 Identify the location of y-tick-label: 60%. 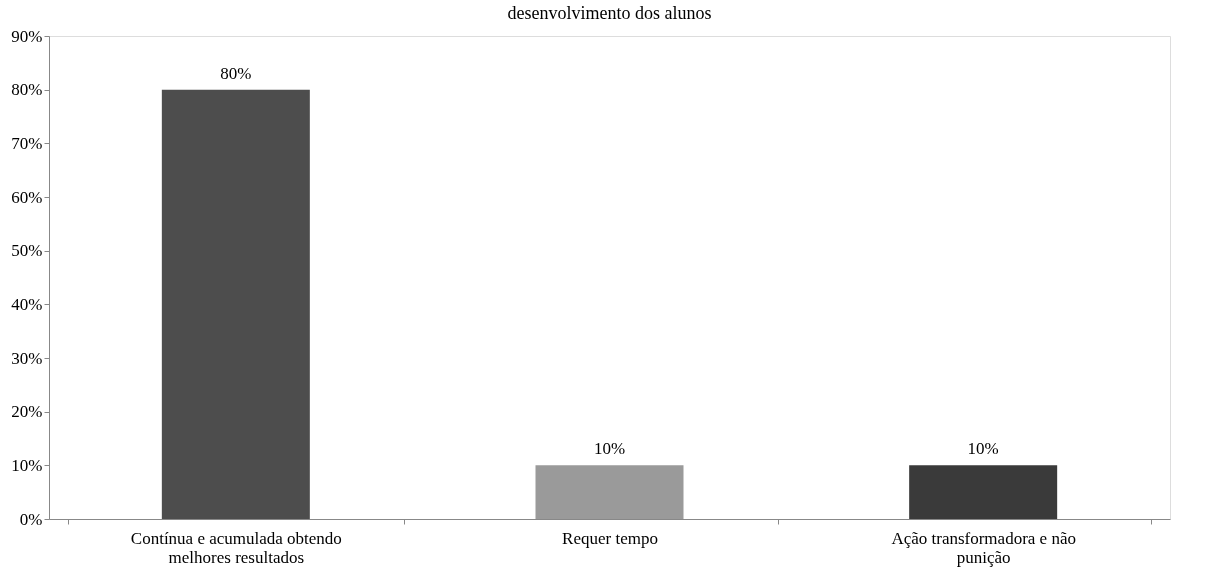
(27, 197).